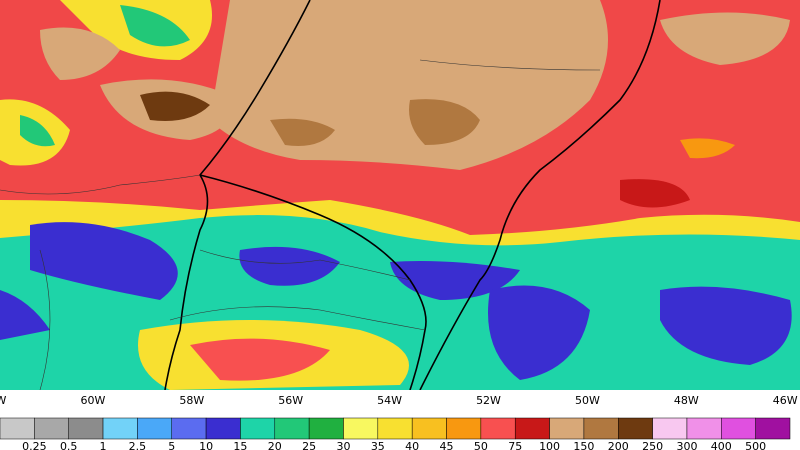 The height and width of the screenshot is (450, 800). I want to click on longitude-label: 56W, so click(290, 400).